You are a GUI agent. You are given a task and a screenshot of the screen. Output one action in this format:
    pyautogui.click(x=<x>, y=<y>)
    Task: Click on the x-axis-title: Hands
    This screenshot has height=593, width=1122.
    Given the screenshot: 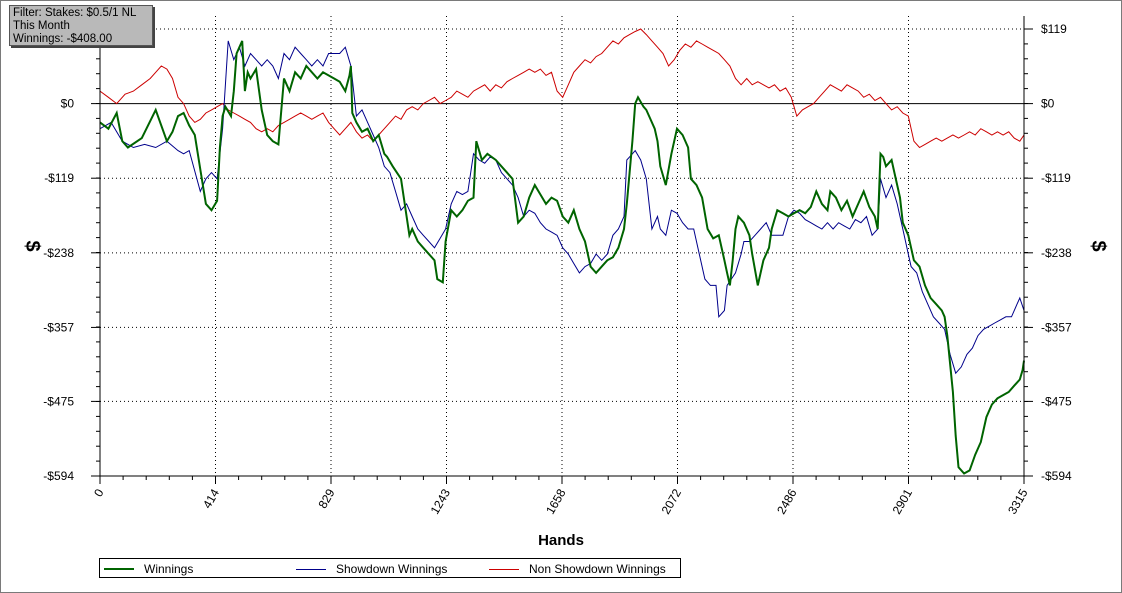 What is the action you would take?
    pyautogui.click(x=561, y=540)
    